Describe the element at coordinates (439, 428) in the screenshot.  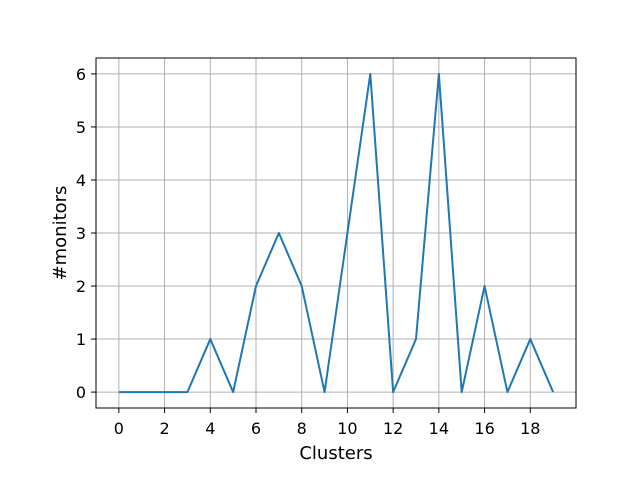
I see `x-tick-label: 14` at that location.